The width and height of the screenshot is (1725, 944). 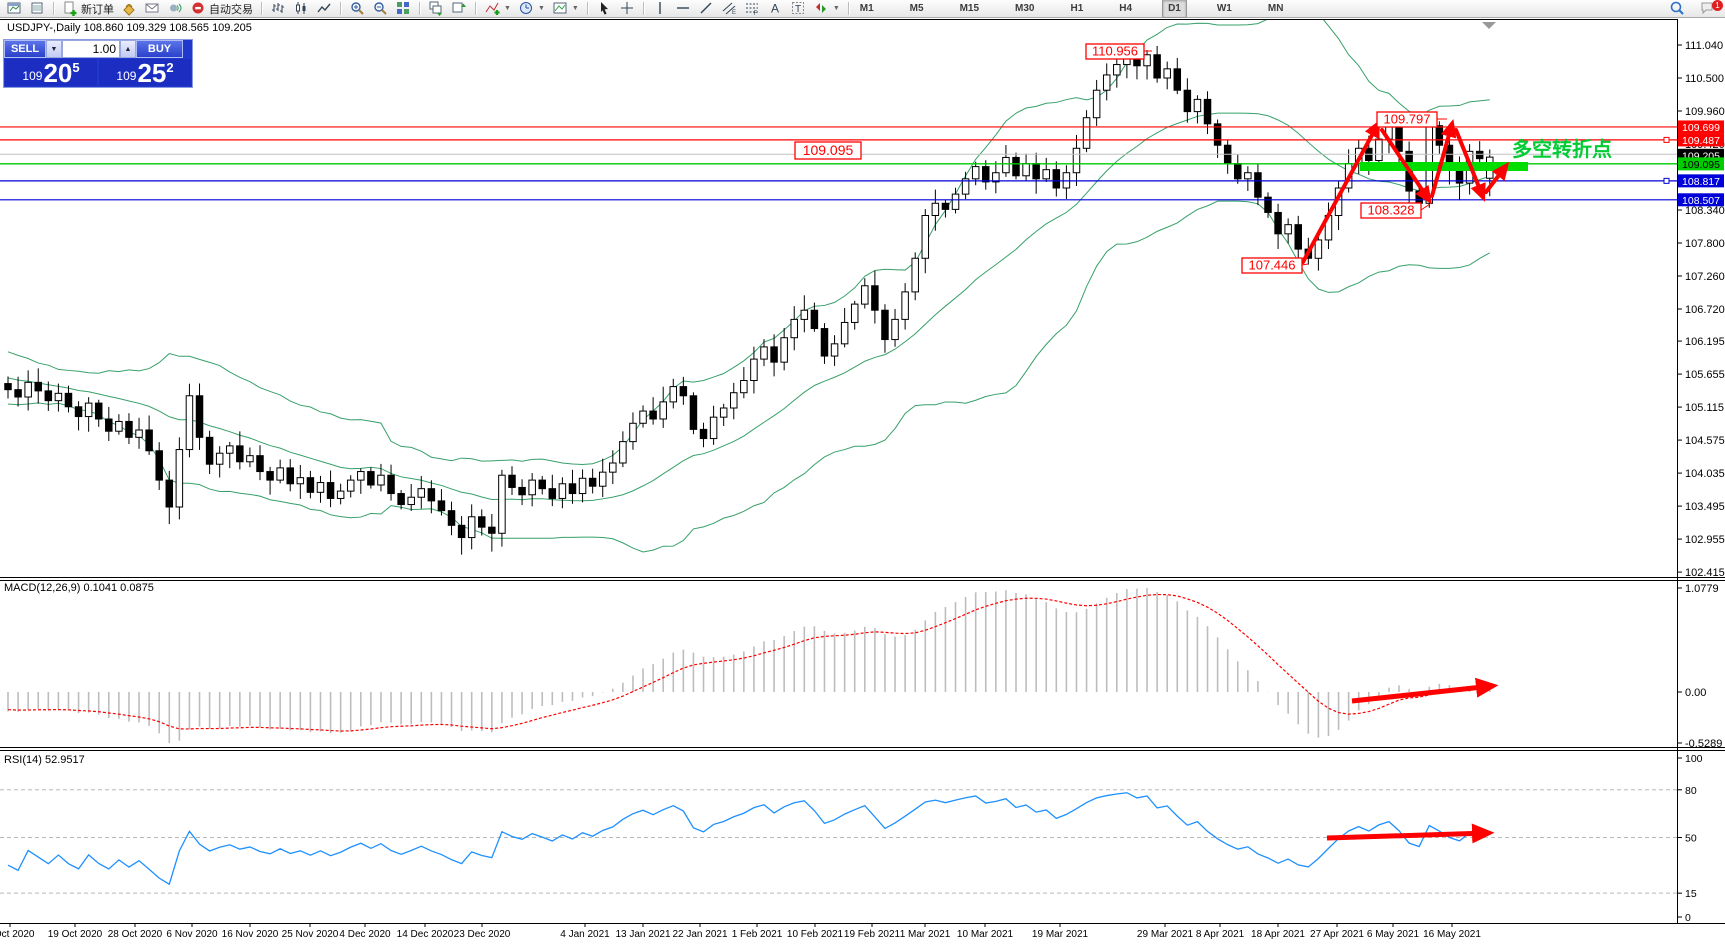 I want to click on templates-button: ▼, so click(x=566, y=9).